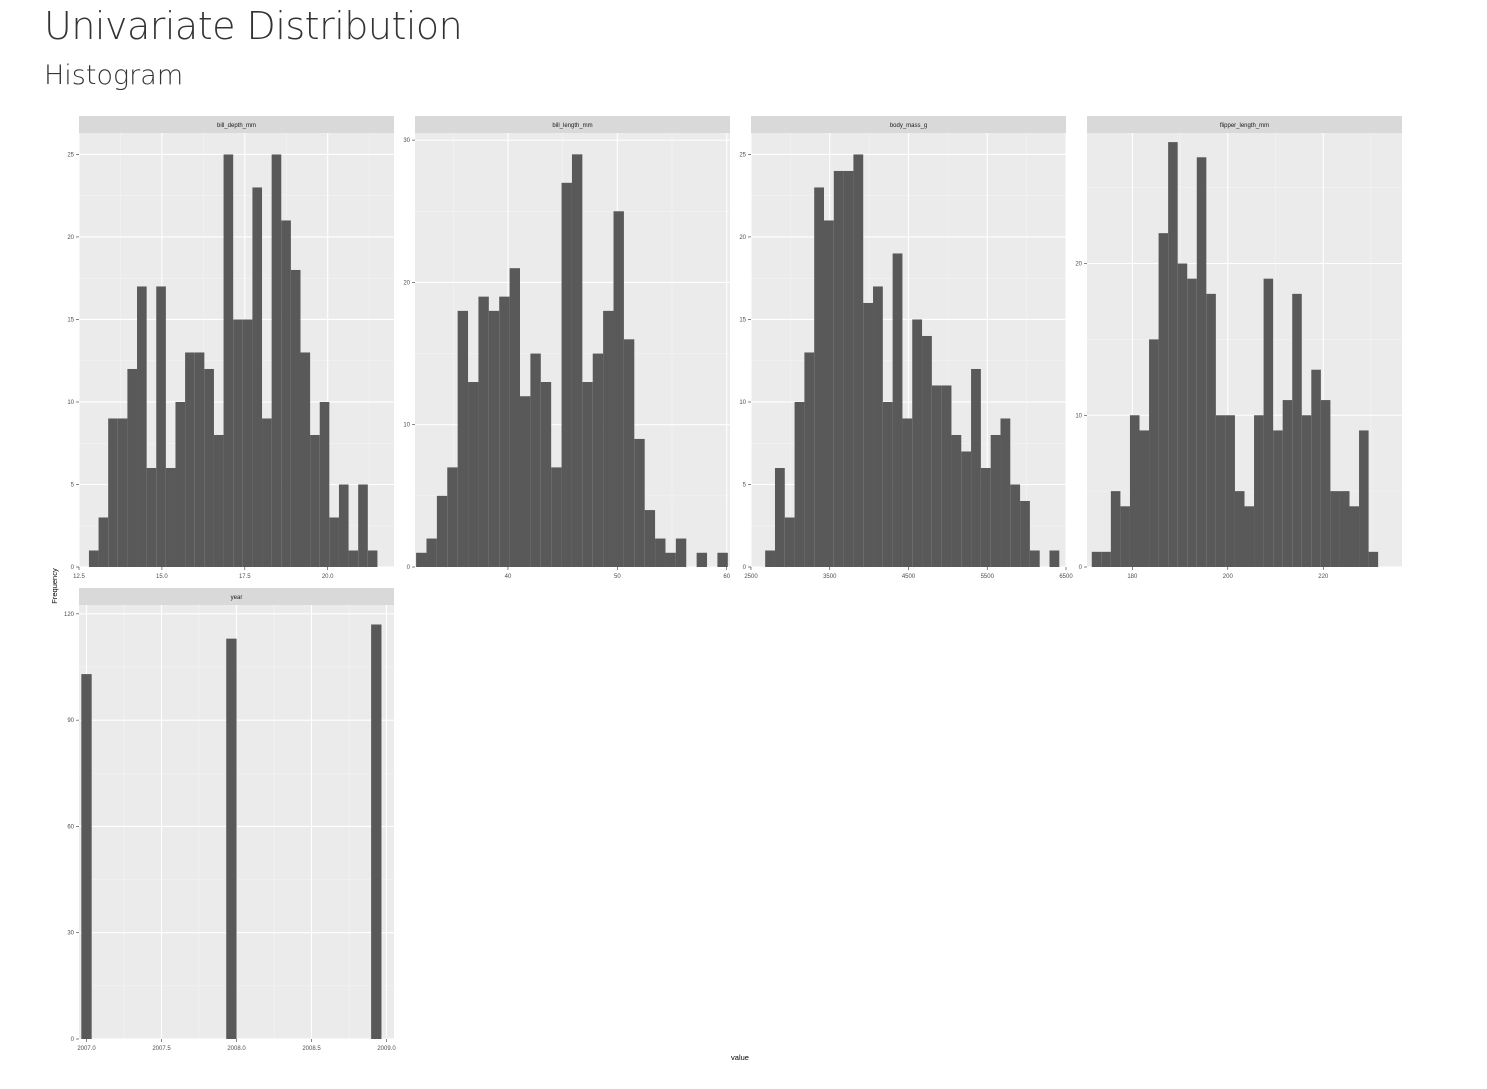 The height and width of the screenshot is (1089, 1487). I want to click on x-tick-label: 15.0, so click(162, 577).